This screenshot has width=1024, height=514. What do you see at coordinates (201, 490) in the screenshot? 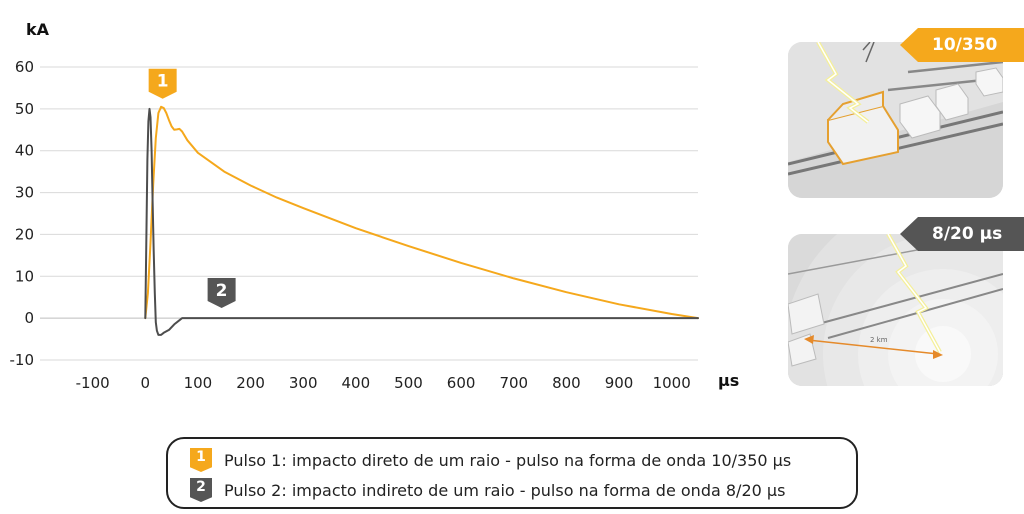
I see `legend-badge-2: 2` at bounding box center [201, 490].